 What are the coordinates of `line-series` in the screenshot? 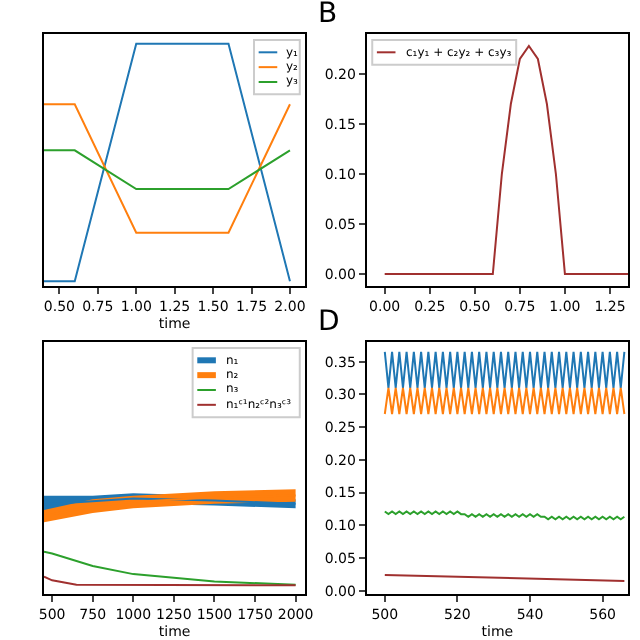 It's located at (505, 160).